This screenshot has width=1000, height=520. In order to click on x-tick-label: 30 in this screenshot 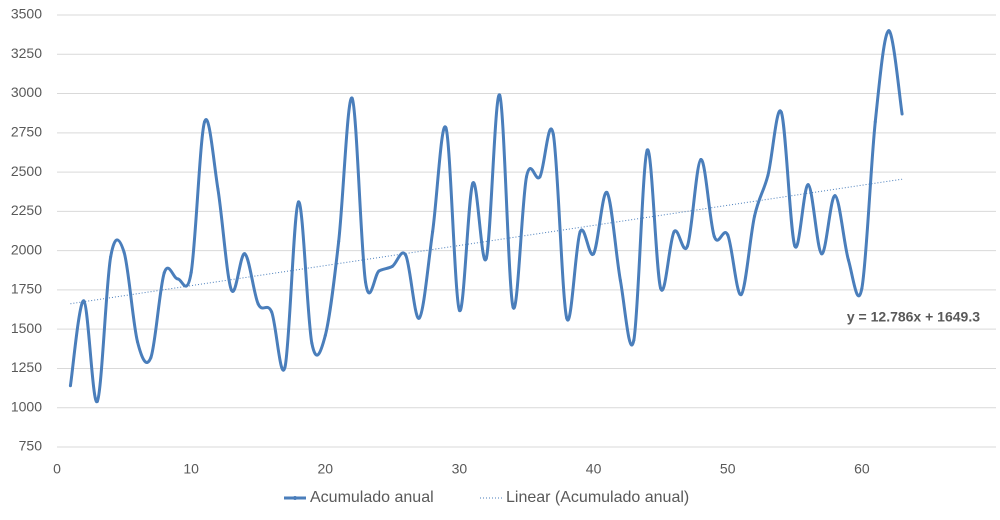, I will do `click(460, 469)`.